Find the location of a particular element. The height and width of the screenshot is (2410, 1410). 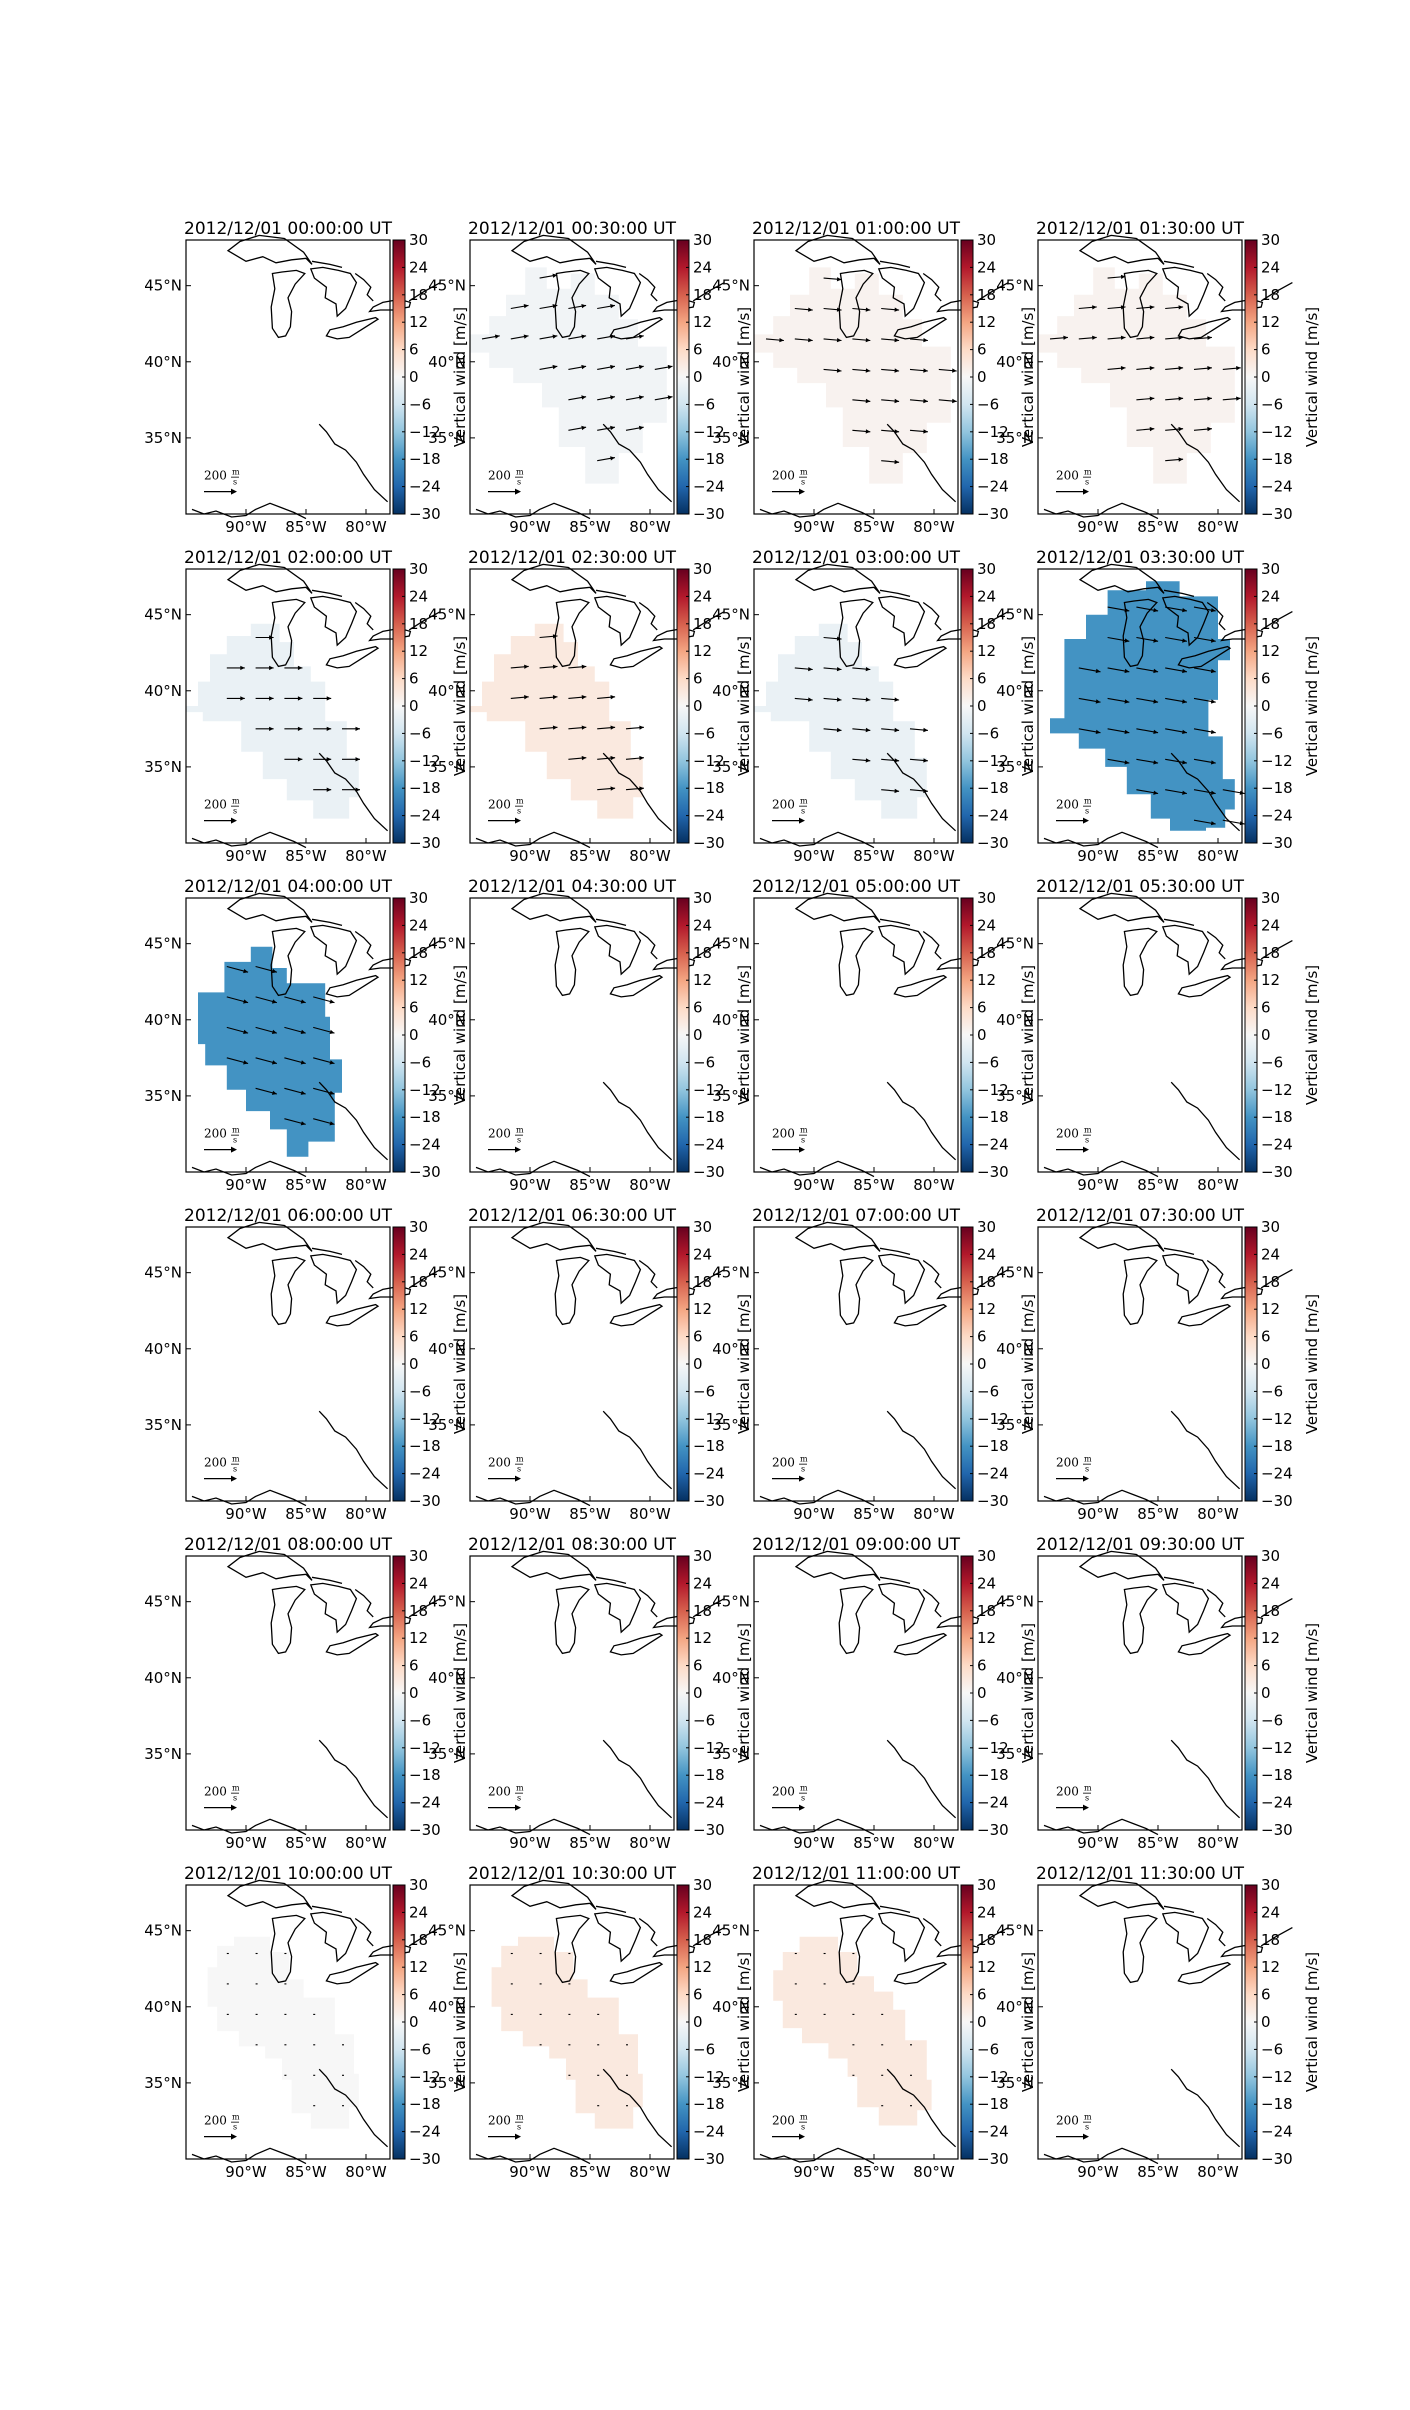

panel-title: 2012/12/01 06:00:00 UT is located at coordinates (288, 1216).